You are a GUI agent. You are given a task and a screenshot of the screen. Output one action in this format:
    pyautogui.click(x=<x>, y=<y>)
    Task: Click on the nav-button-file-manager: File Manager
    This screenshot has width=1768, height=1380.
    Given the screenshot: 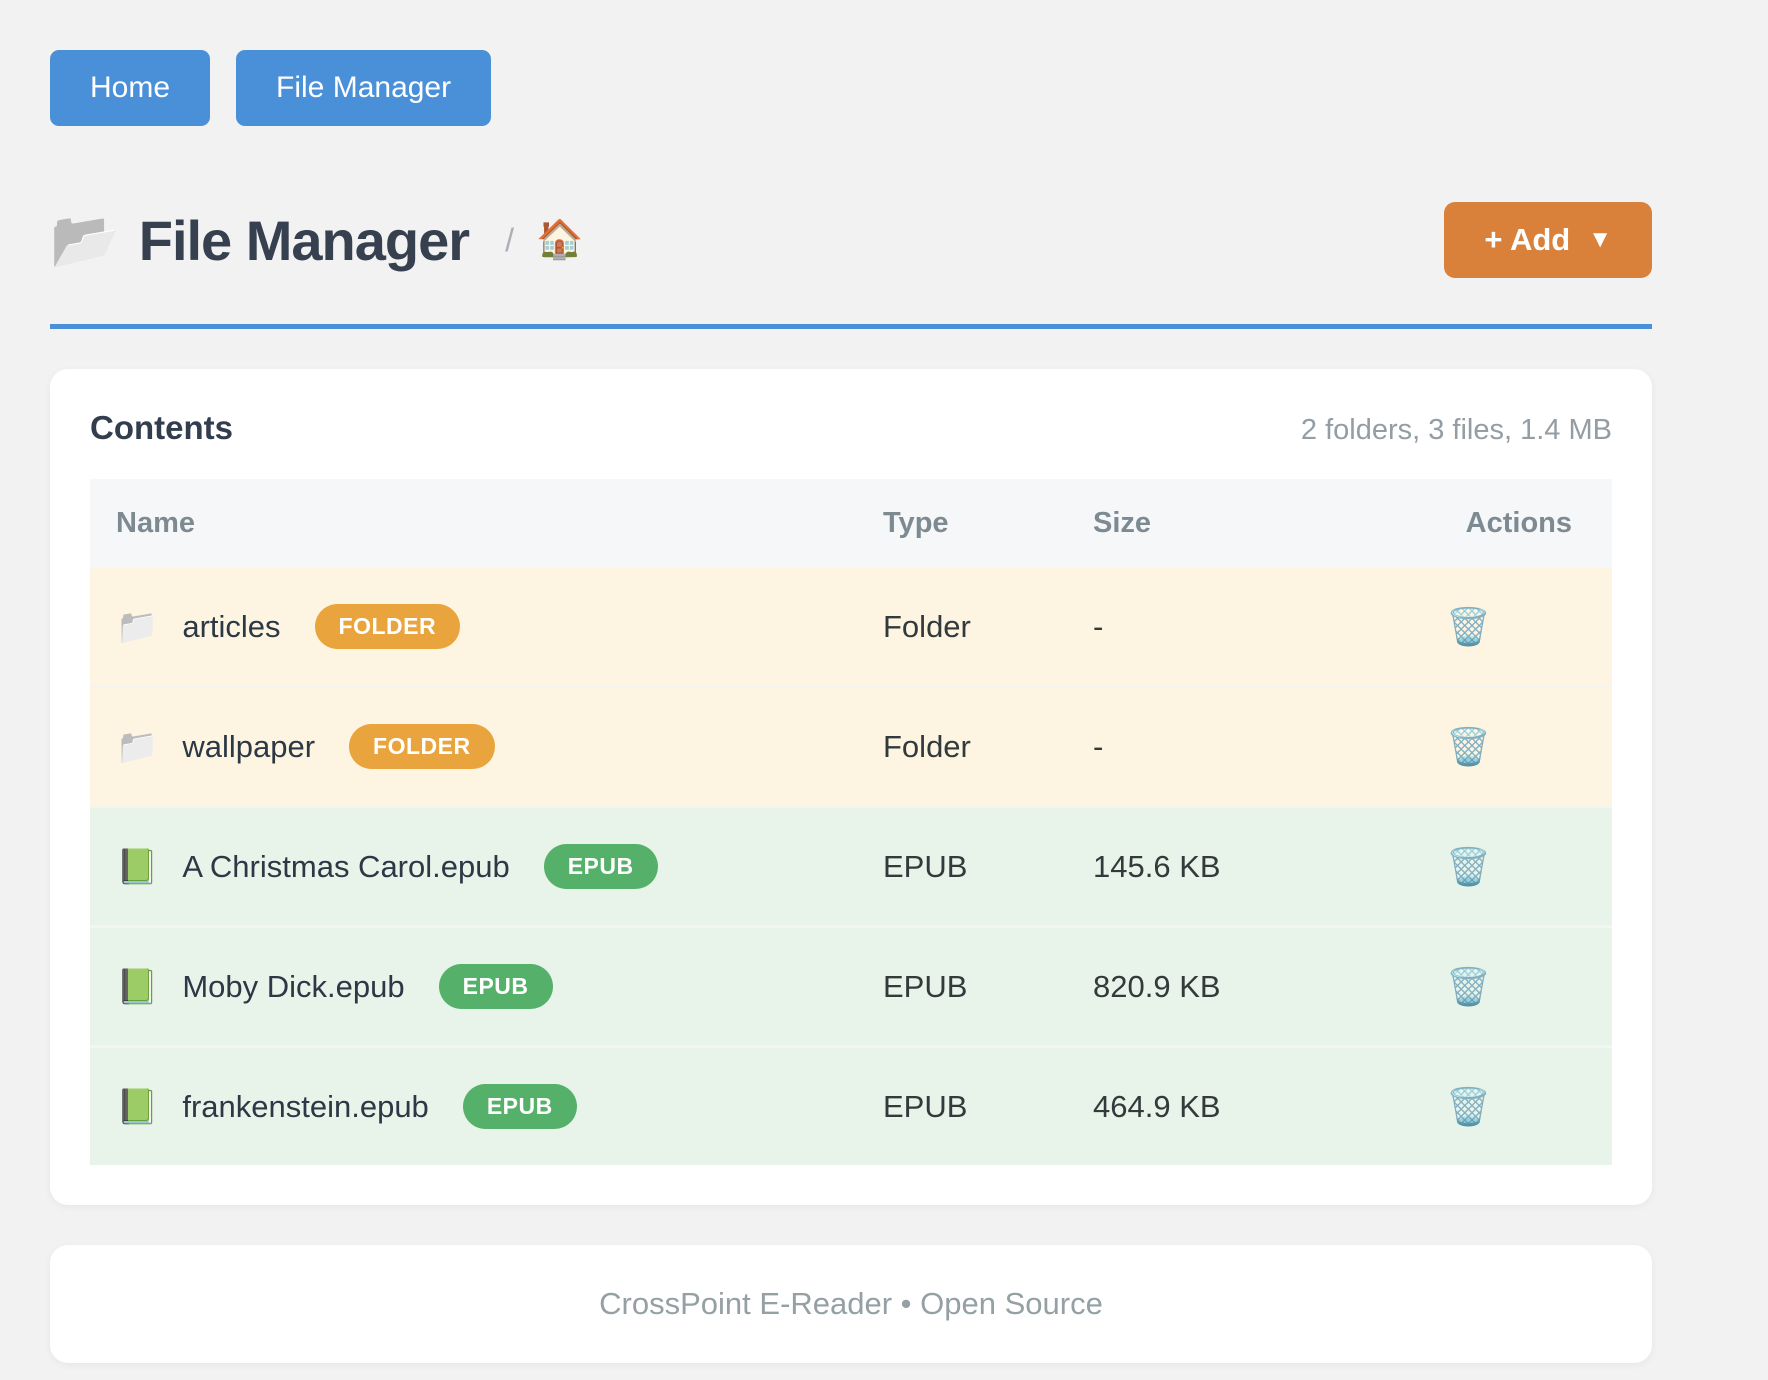 What is the action you would take?
    pyautogui.click(x=364, y=88)
    